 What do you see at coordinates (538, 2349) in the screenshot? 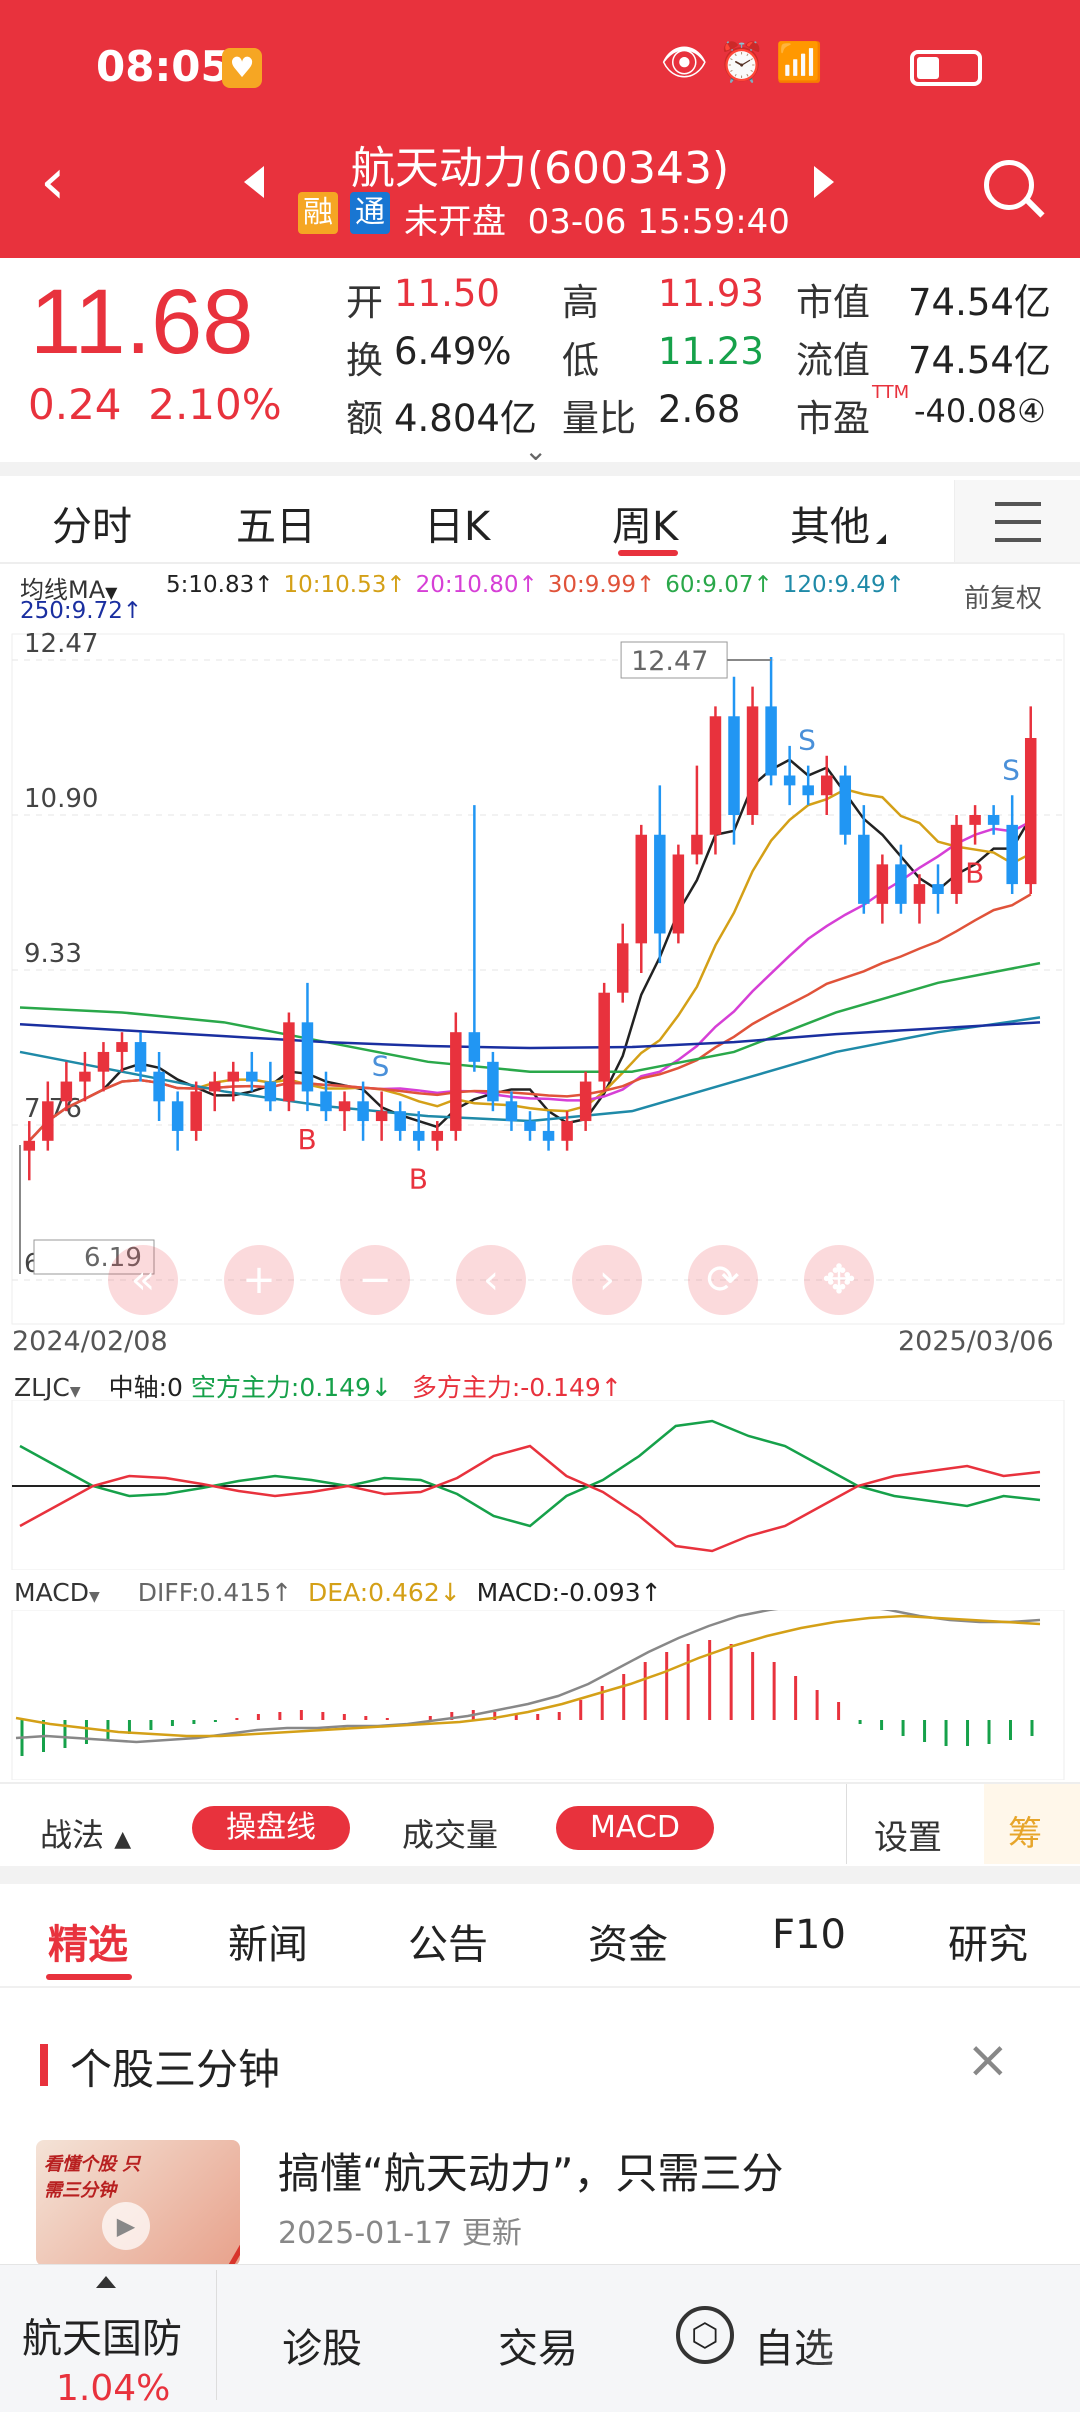
I see `trade-button: 交易` at bounding box center [538, 2349].